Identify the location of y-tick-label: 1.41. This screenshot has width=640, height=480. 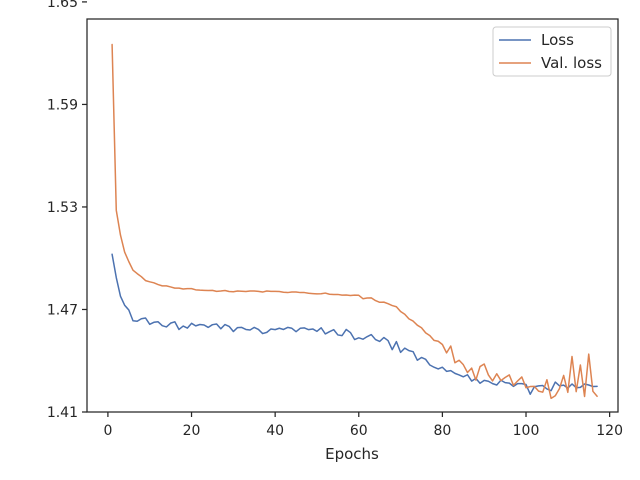
(62, 413).